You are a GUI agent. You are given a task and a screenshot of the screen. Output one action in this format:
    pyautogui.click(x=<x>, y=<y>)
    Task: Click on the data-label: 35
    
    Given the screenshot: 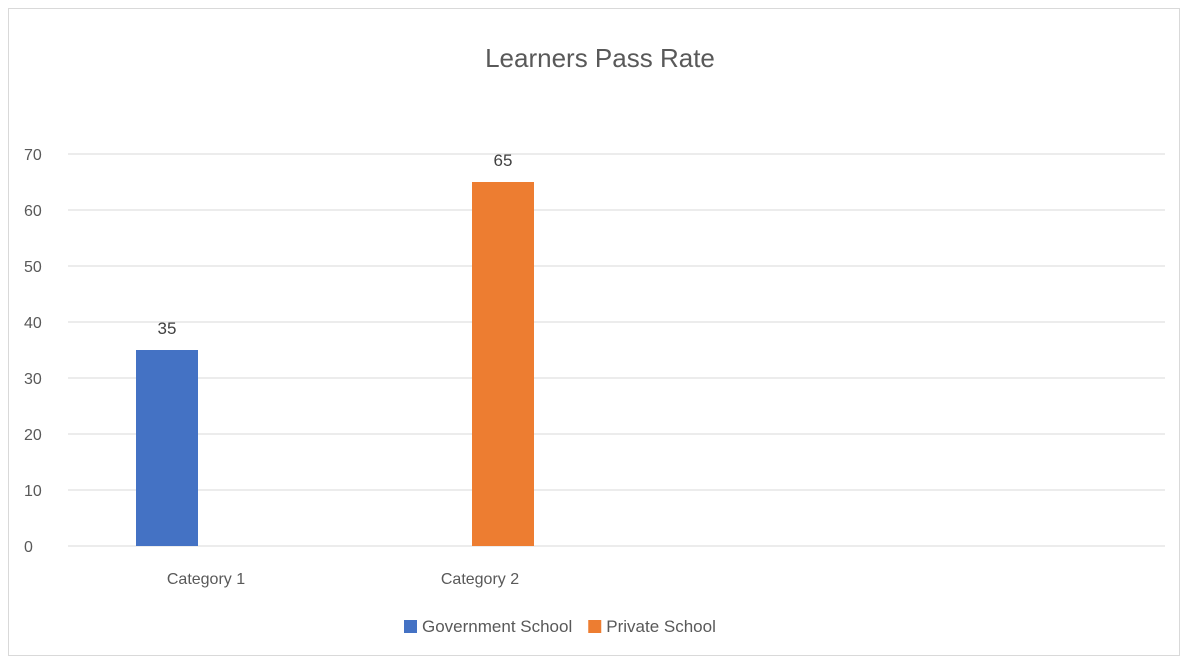 What is the action you would take?
    pyautogui.click(x=167, y=328)
    